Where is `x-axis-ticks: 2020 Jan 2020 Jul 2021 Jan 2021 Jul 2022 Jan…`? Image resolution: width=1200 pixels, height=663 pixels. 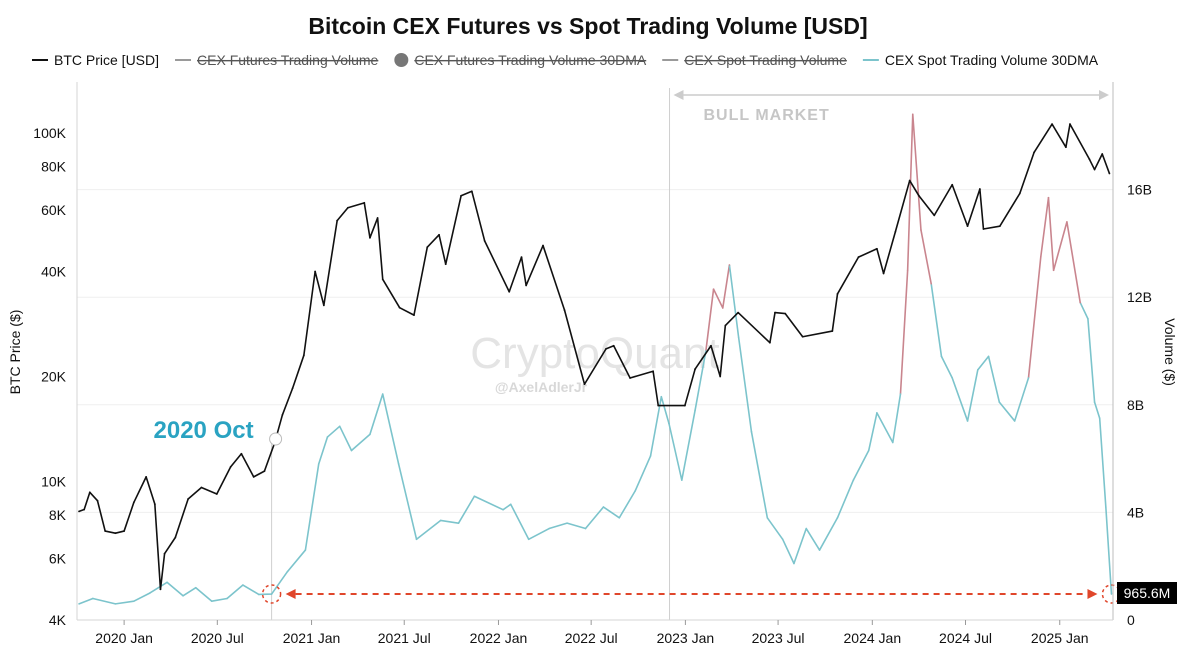
x-axis-ticks: 2020 Jan 2020 Jul 2021 Jan 2021 Jul 2022 Jan… is located at coordinates (592, 633).